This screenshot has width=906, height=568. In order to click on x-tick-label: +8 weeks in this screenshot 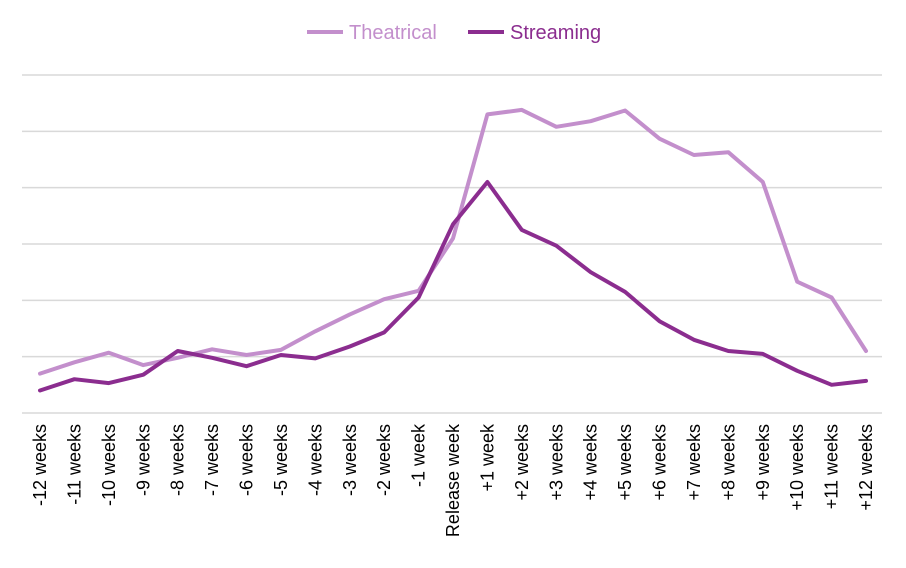, I will do `click(728, 462)`.